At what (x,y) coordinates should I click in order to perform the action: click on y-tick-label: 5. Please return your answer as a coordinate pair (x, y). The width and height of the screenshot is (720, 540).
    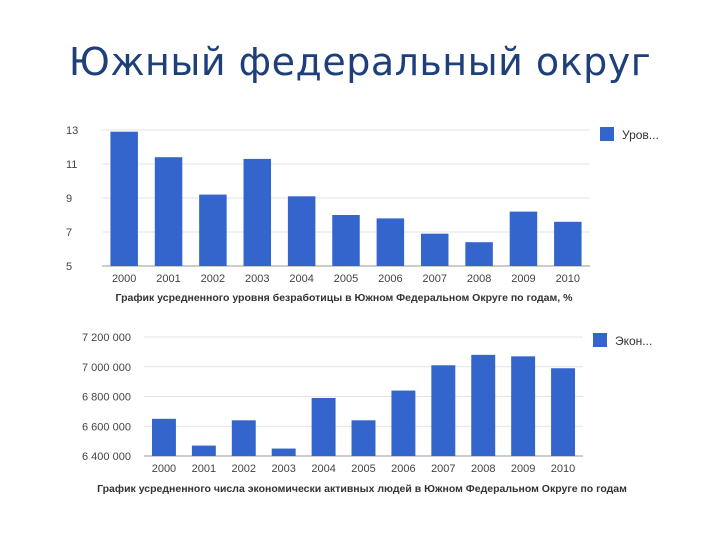
    Looking at the image, I should click on (69, 267).